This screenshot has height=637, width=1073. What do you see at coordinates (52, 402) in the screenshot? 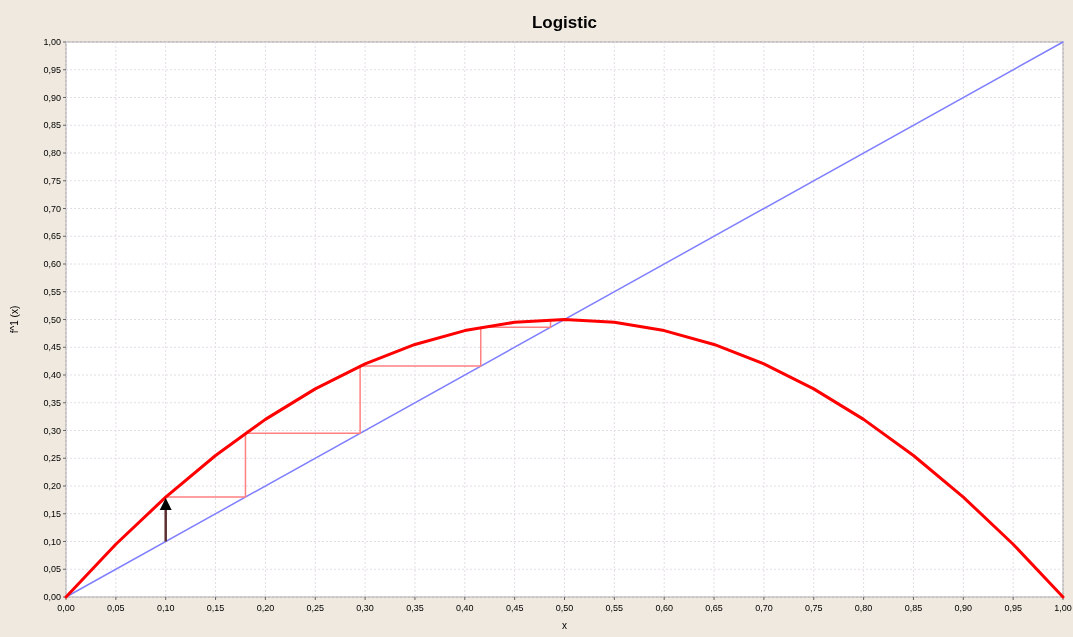
I see `y-tick-label: 0,35` at bounding box center [52, 402].